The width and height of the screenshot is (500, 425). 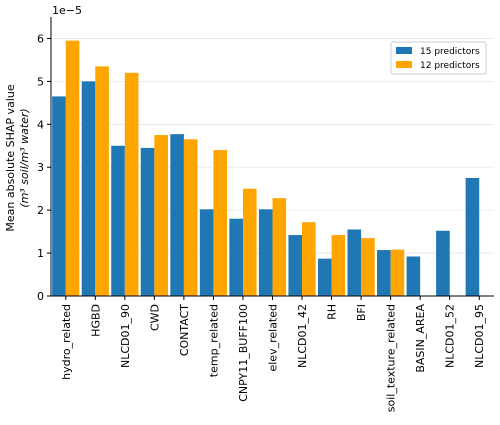 What do you see at coordinates (40, 253) in the screenshot?
I see `y-tick-label-1: 1` at bounding box center [40, 253].